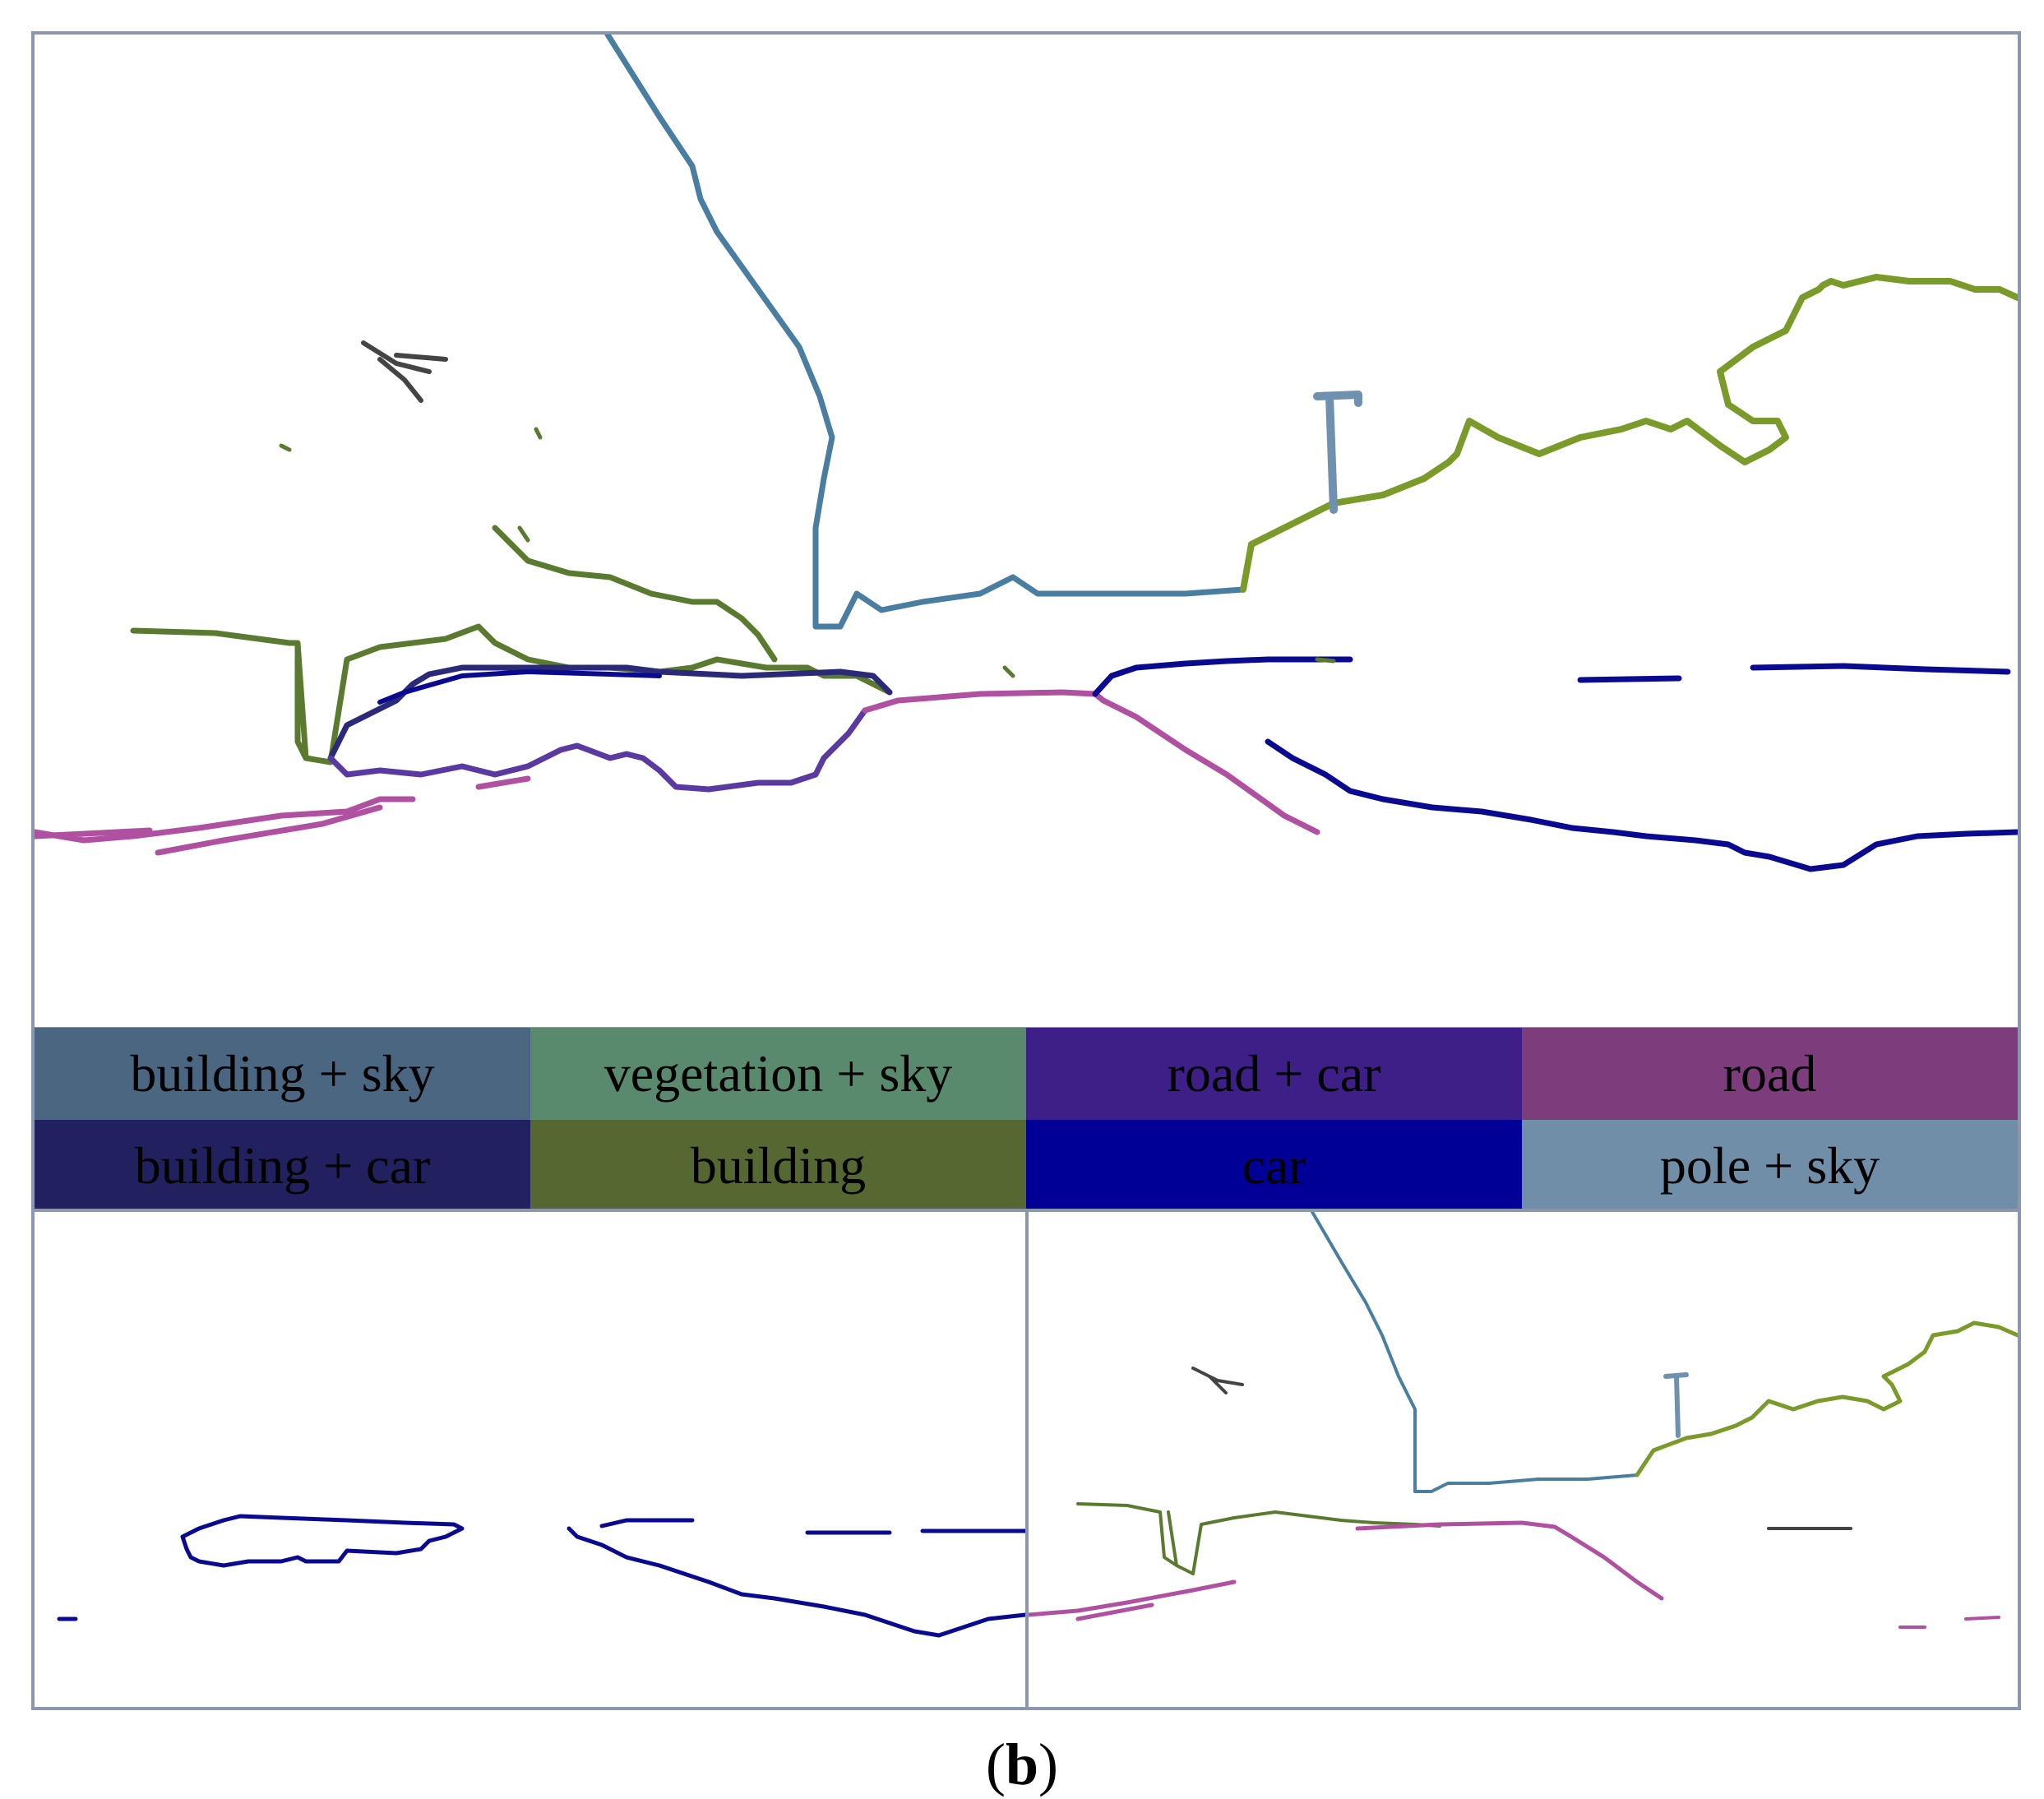  What do you see at coordinates (597, 750) in the screenshot?
I see `edge-road-car` at bounding box center [597, 750].